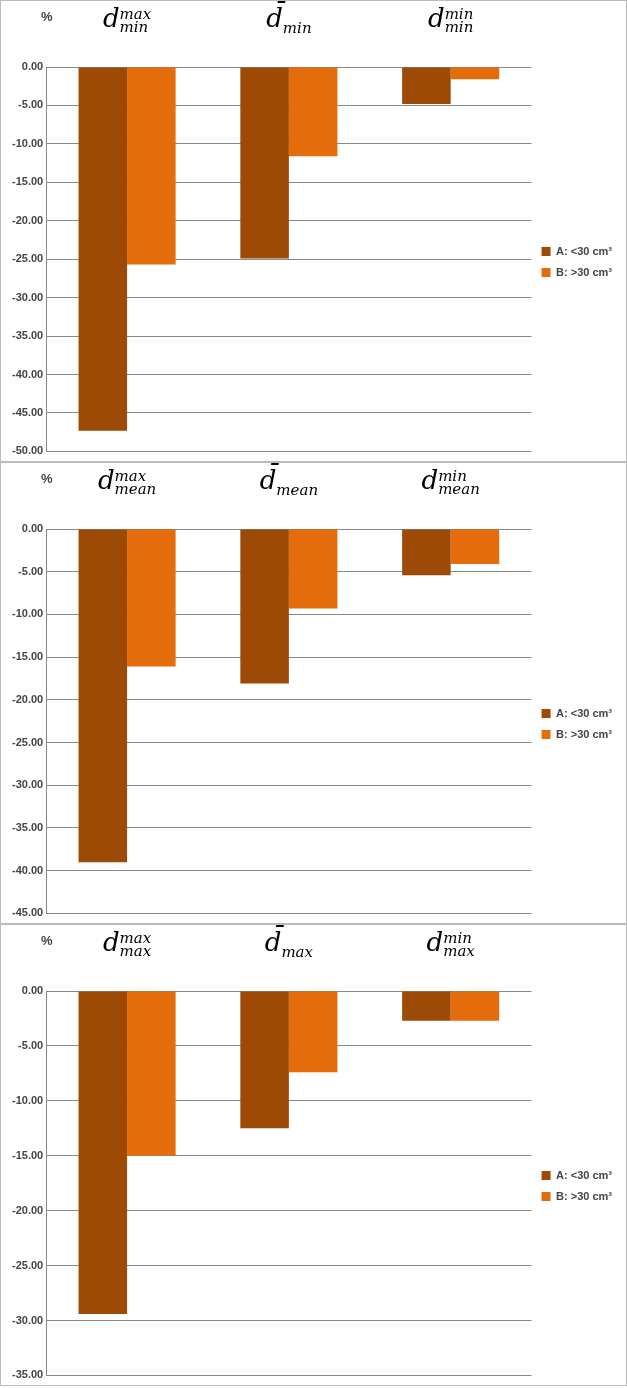  What do you see at coordinates (289, 20) in the screenshot?
I see `x-tick-label: d̄$_{min}$` at bounding box center [289, 20].